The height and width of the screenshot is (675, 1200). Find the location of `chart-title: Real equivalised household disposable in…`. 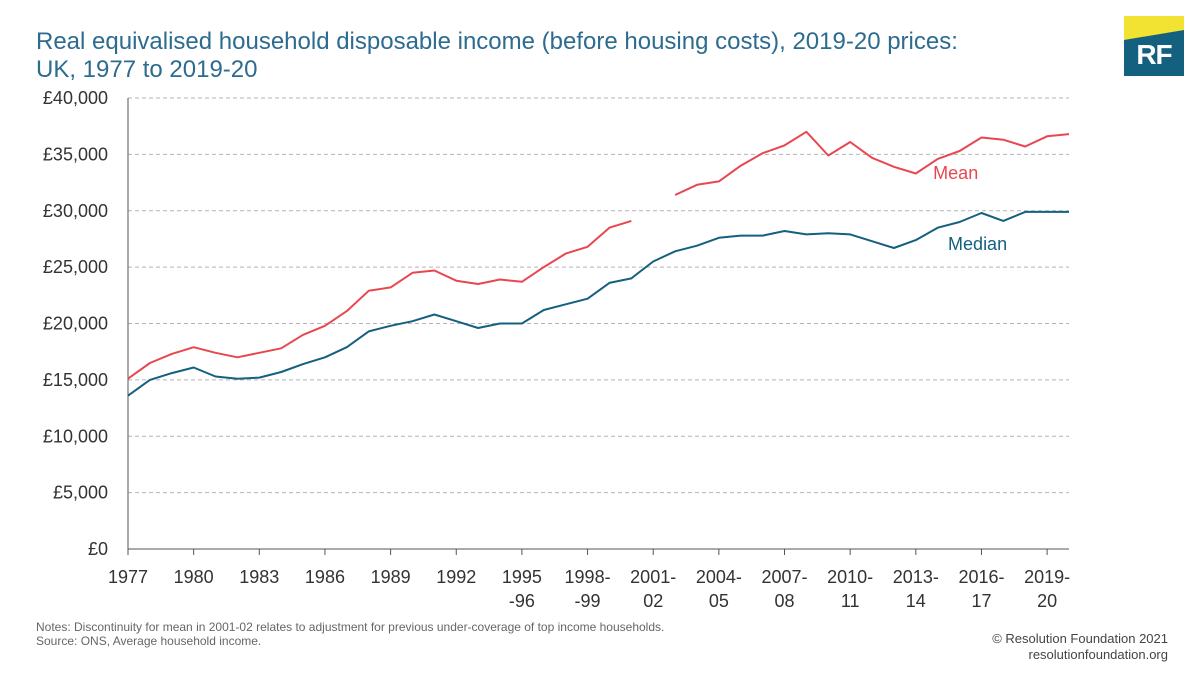

chart-title: Real equivalised household disposable in… is located at coordinates (546, 56).